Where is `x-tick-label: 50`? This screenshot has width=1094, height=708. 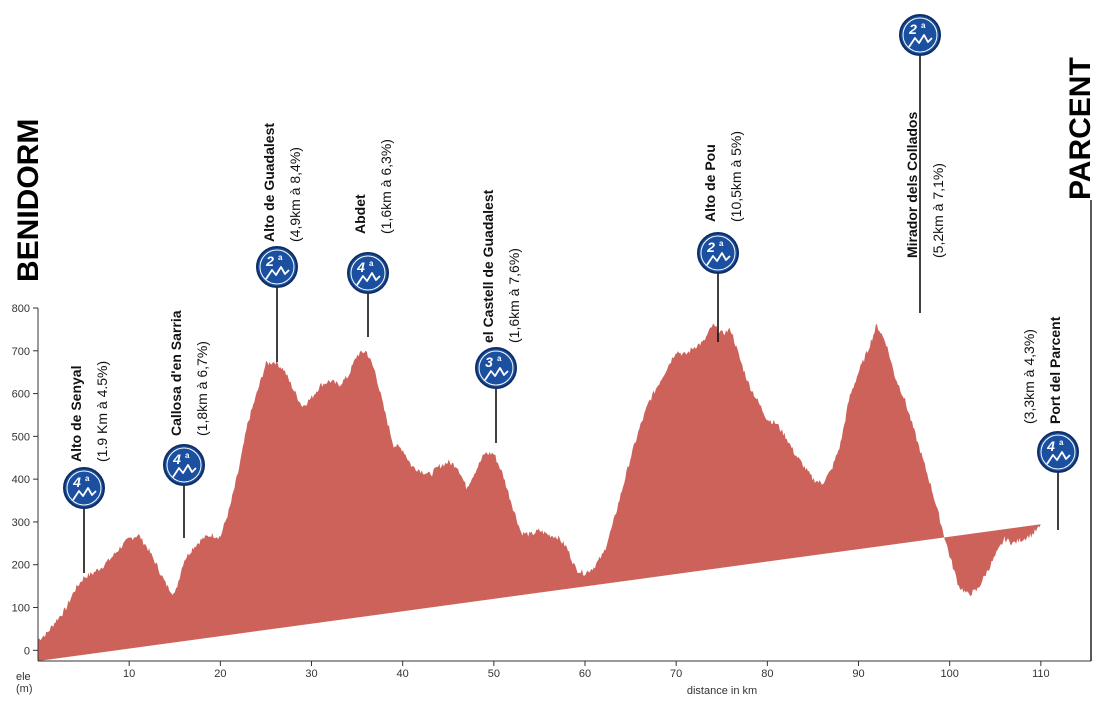
x-tick-label: 50 is located at coordinates (494, 674).